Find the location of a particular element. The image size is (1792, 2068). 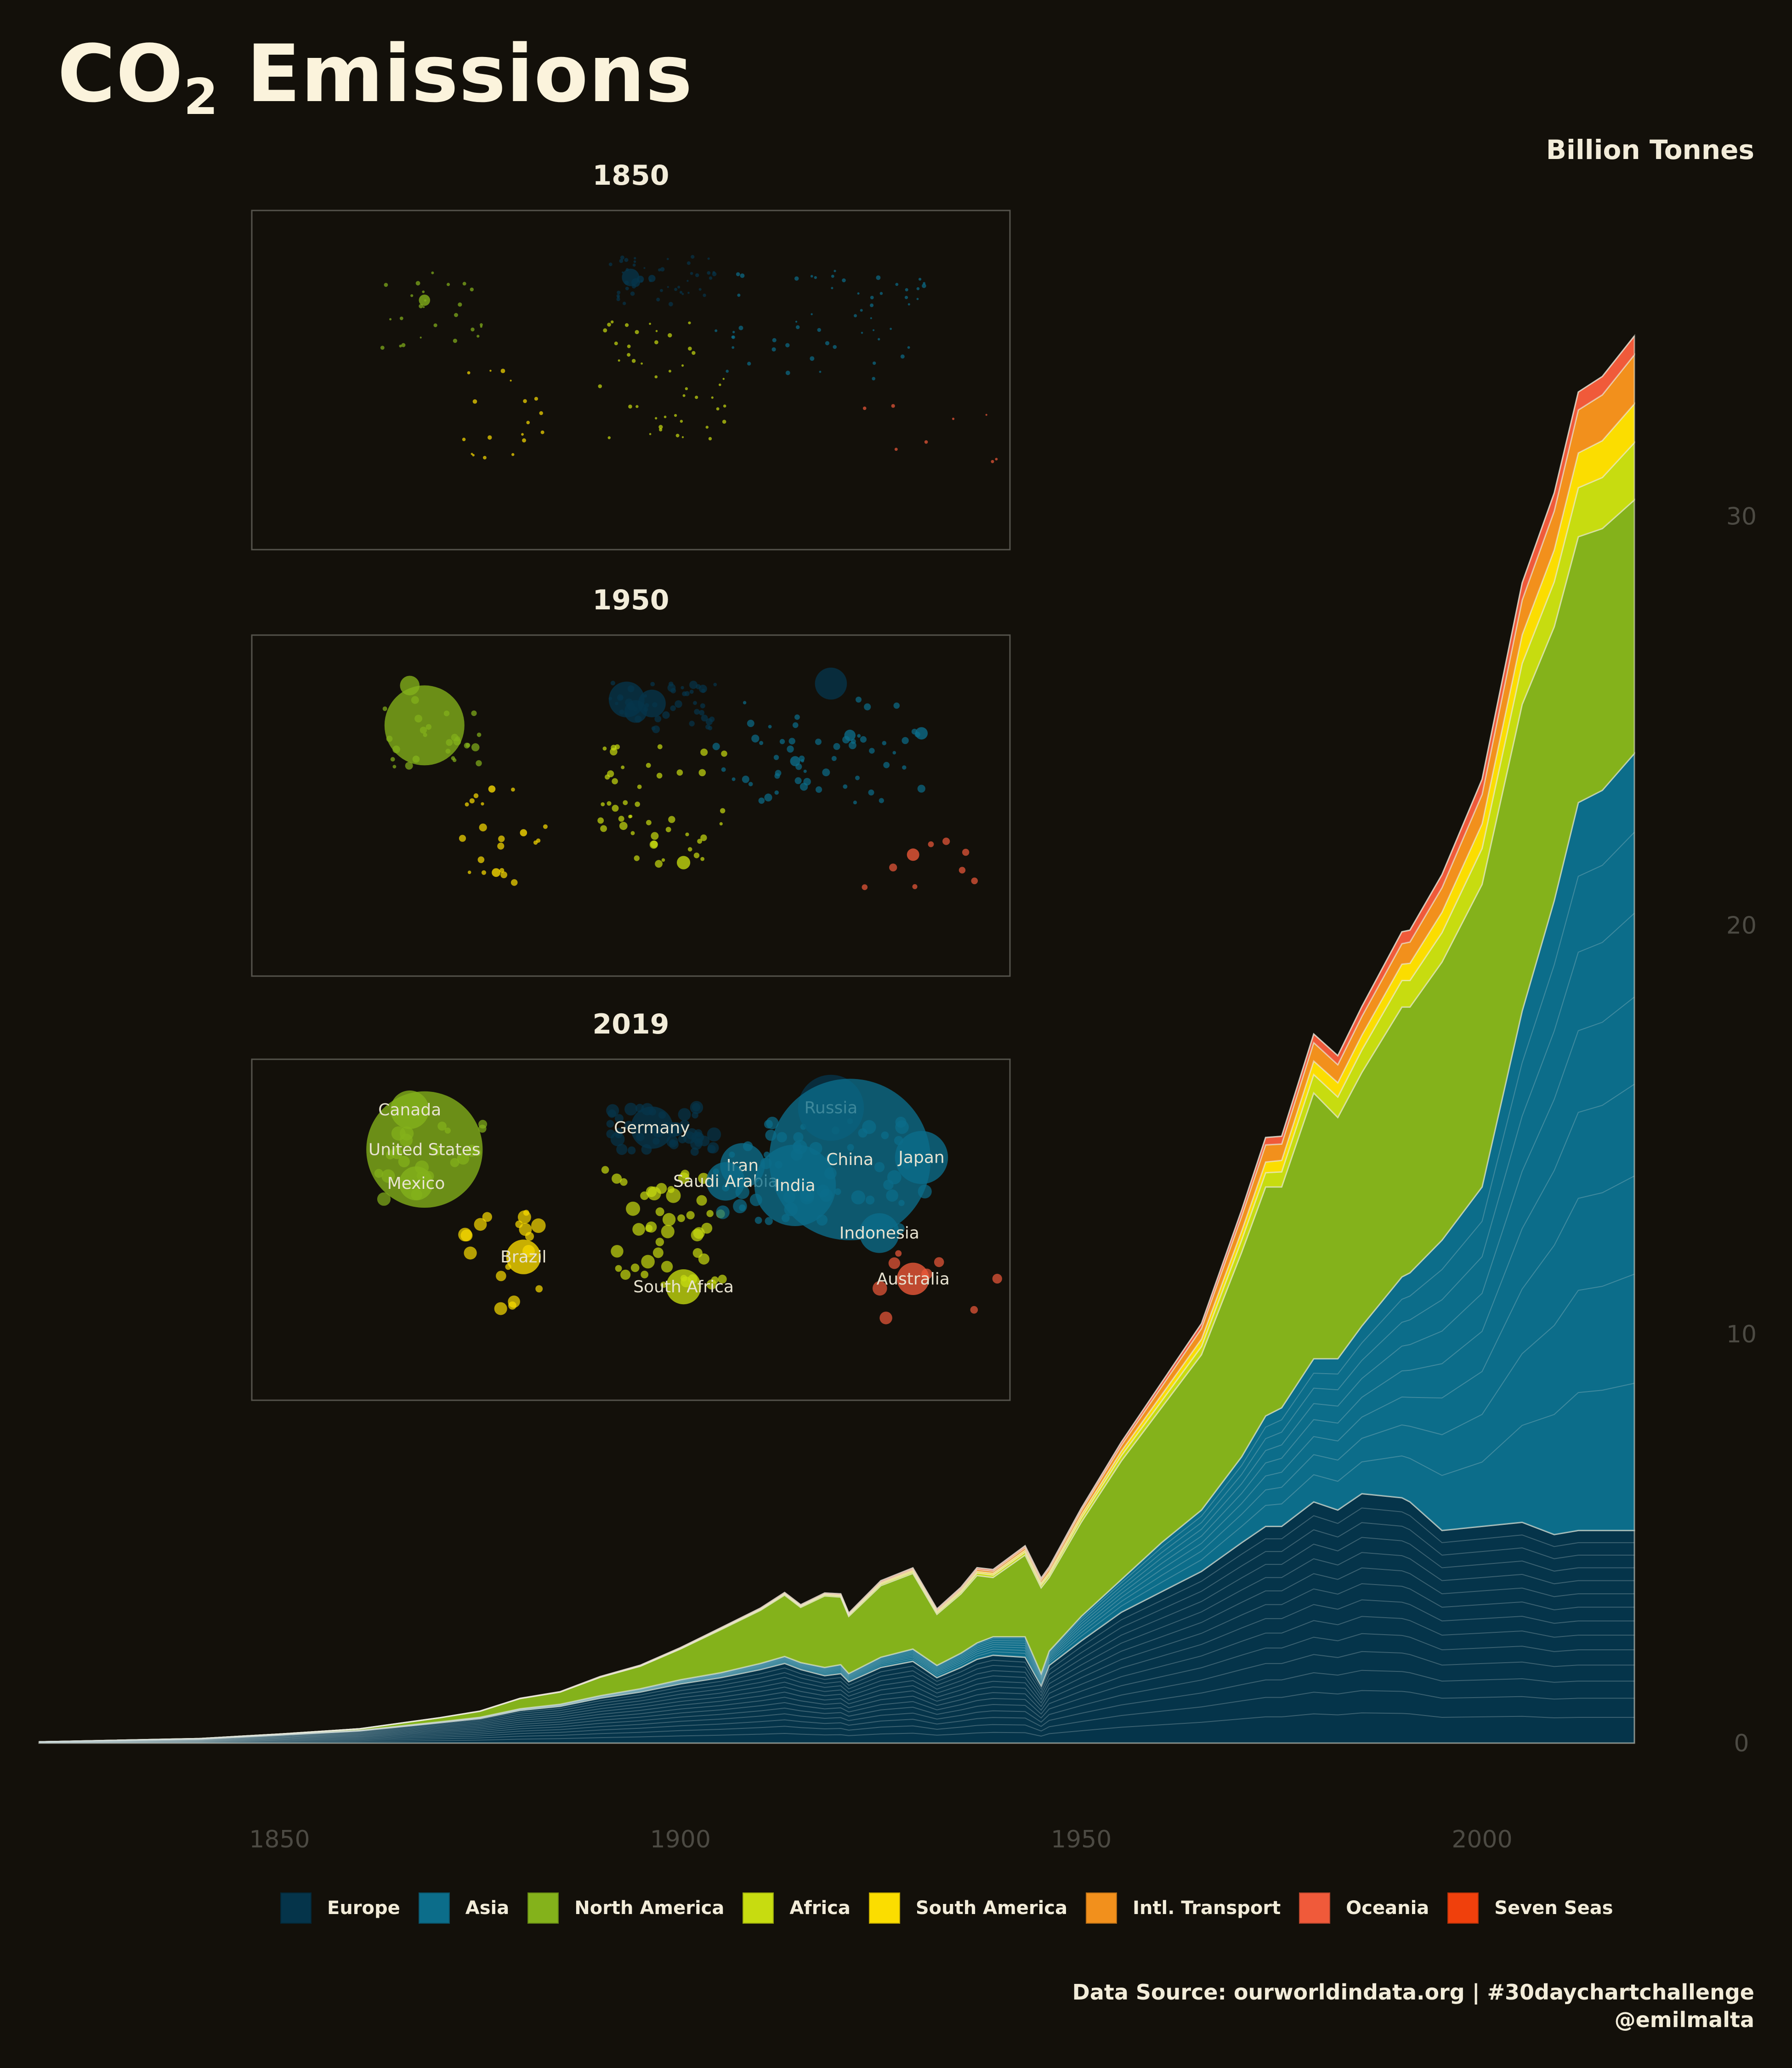

legend-item: Oceania is located at coordinates (1364, 1908).